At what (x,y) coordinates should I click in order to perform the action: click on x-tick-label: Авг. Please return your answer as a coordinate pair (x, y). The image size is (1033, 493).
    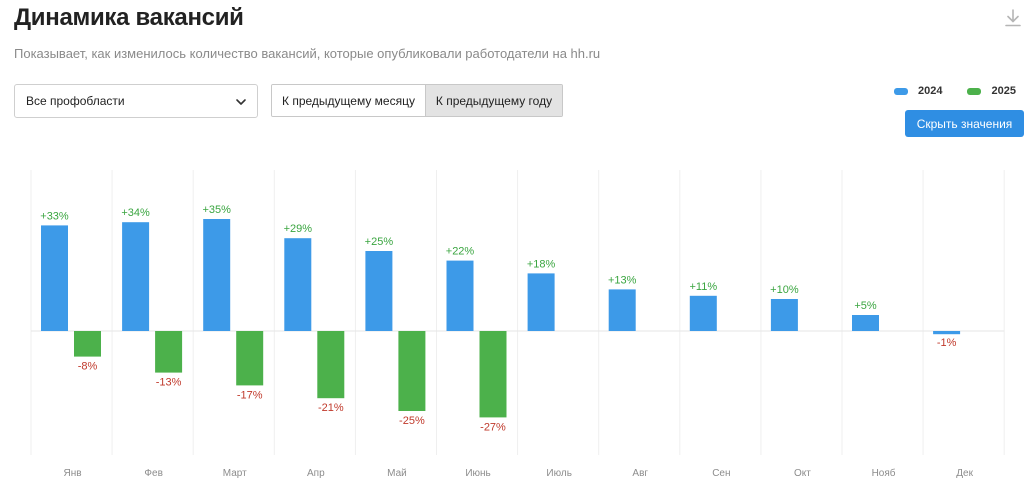
    Looking at the image, I should click on (640, 473).